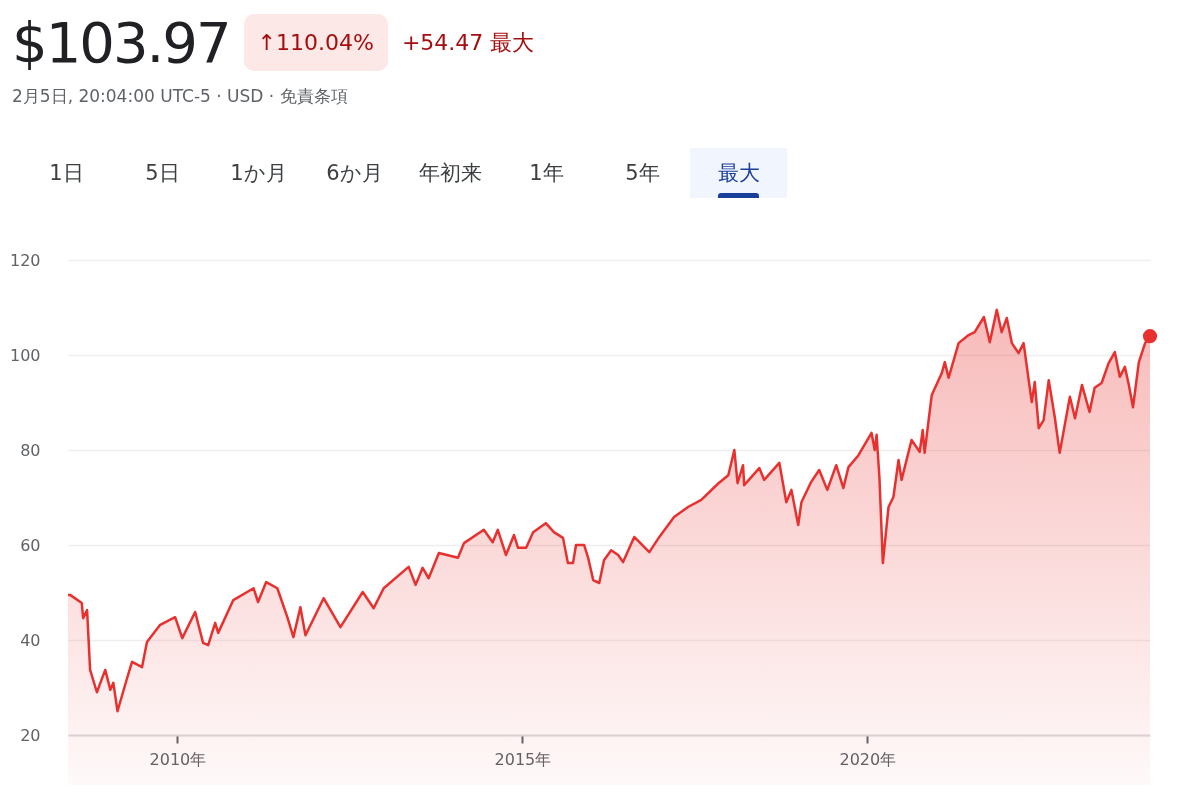 The image size is (1200, 800). What do you see at coordinates (30, 450) in the screenshot?
I see `y-tick-label: 80` at bounding box center [30, 450].